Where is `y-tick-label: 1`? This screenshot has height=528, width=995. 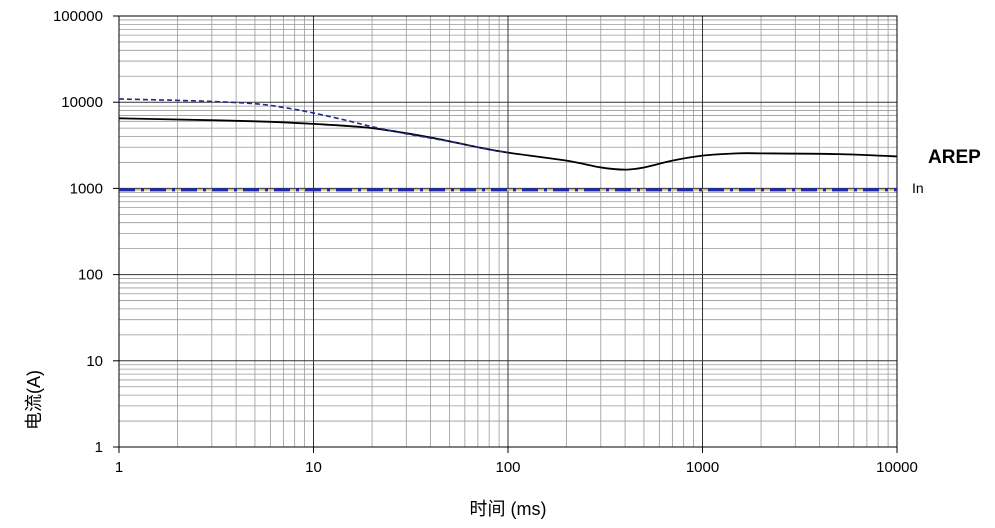 y-tick-label: 1 is located at coordinates (99, 447).